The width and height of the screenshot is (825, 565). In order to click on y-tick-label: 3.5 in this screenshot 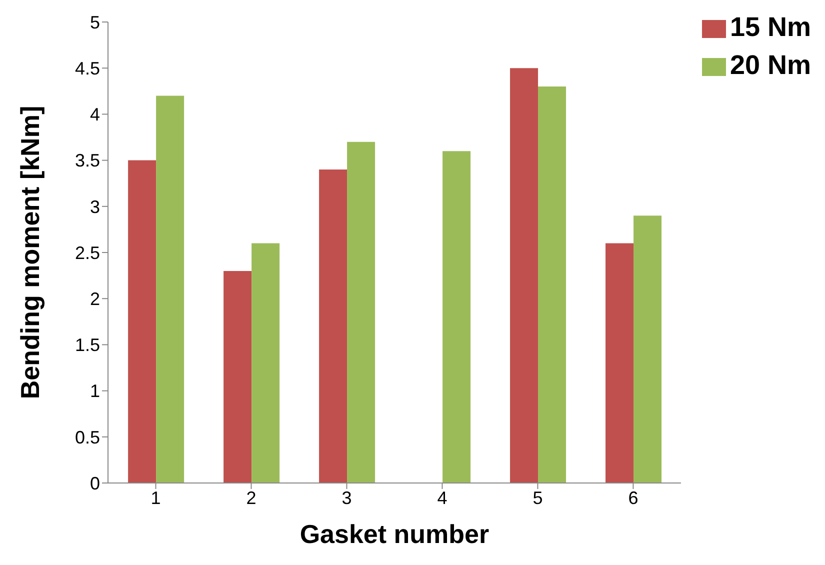, I will do `click(87, 160)`.